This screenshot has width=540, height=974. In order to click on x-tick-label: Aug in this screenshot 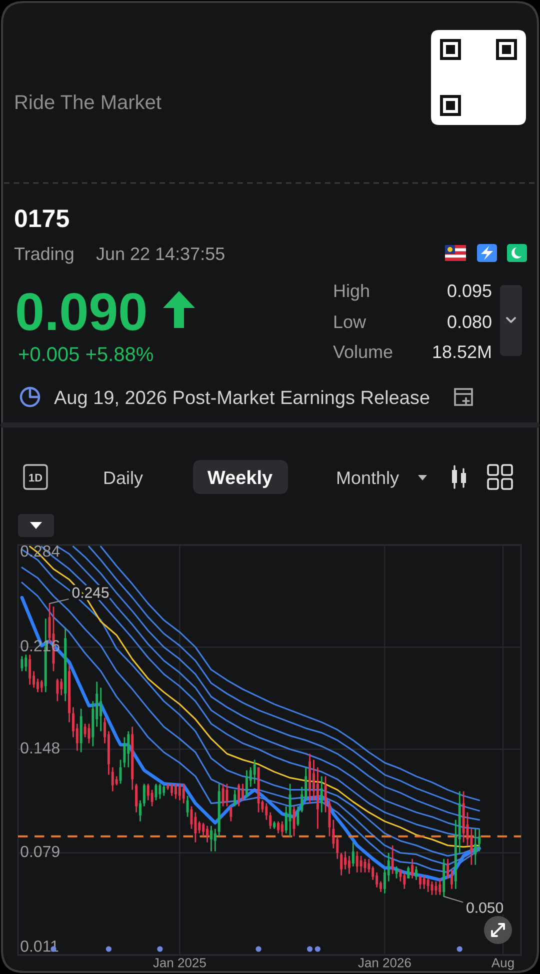, I will do `click(502, 964)`.